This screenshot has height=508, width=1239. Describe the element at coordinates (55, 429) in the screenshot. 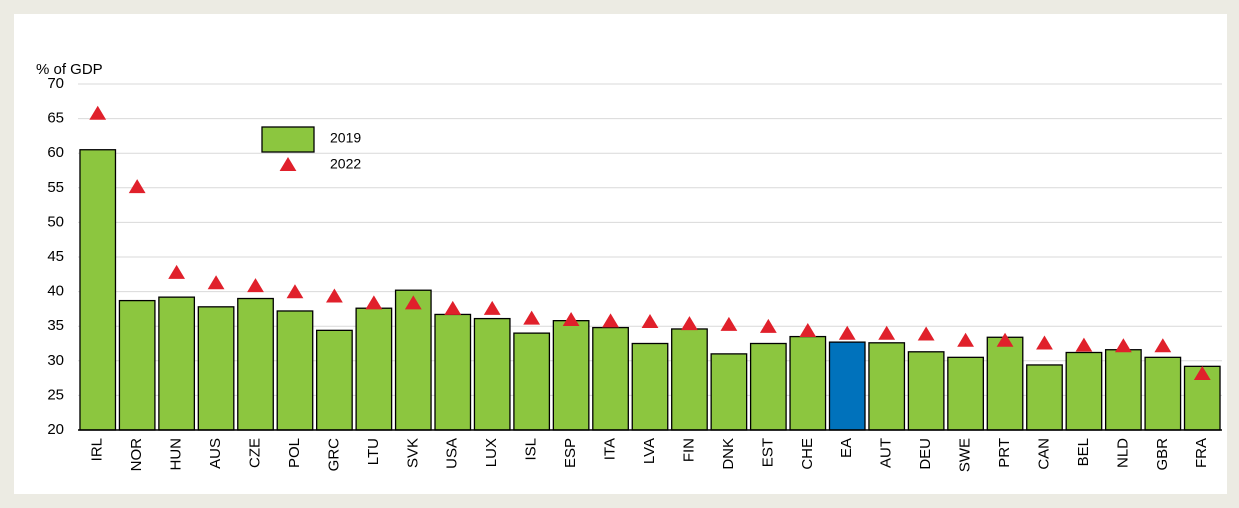

I see `y-tick-label: 20` at that location.